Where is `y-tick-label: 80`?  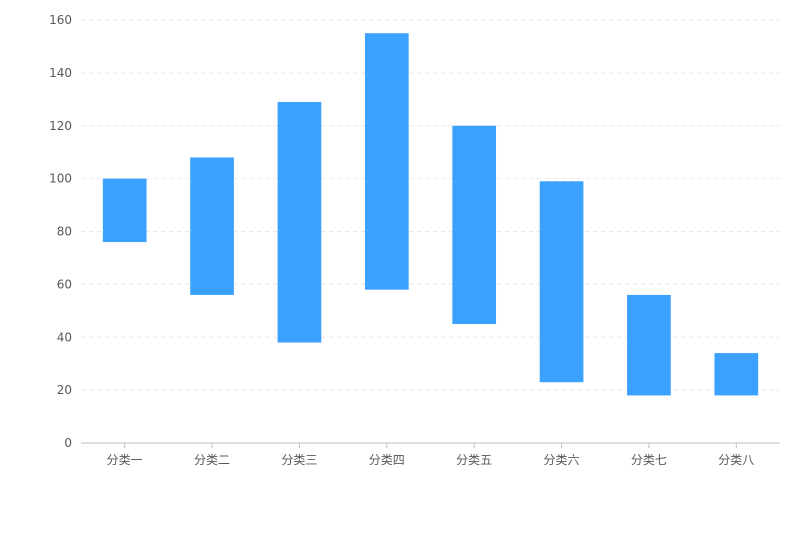
y-tick-label: 80 is located at coordinates (64, 232).